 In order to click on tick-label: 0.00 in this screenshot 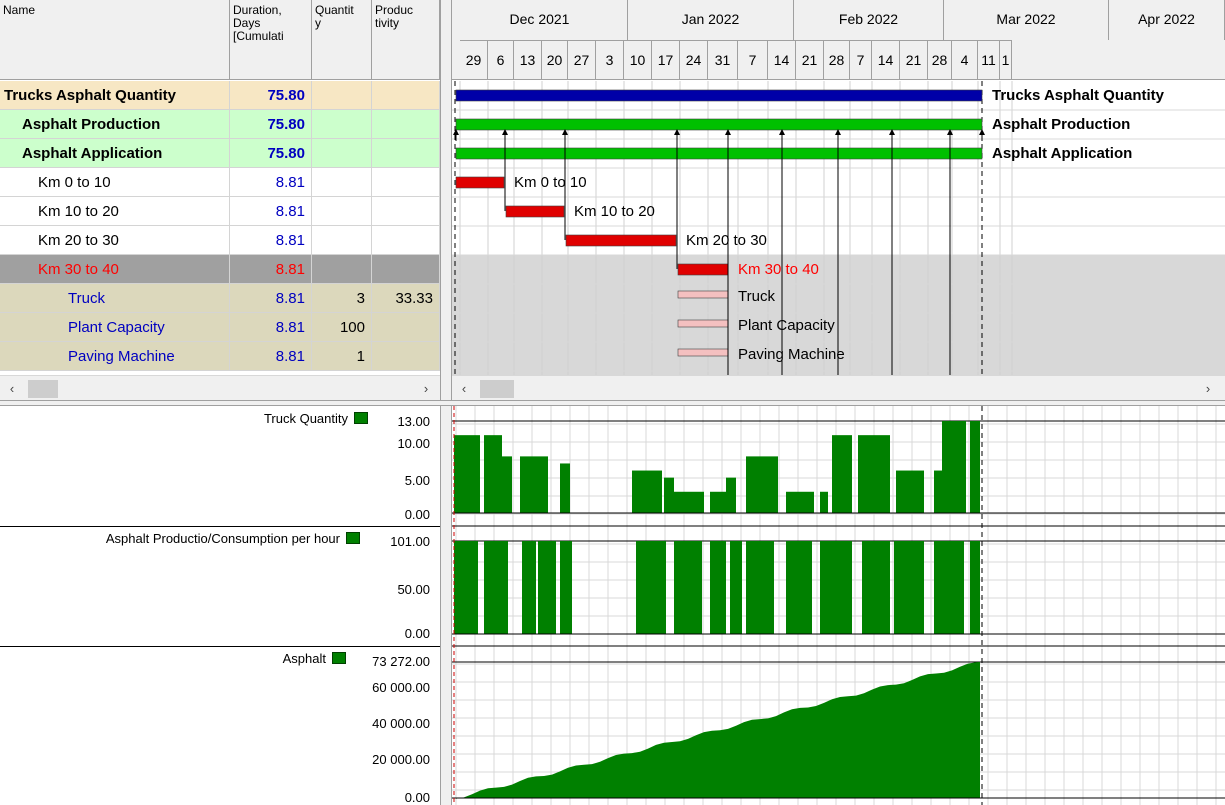, I will do `click(417, 797)`.